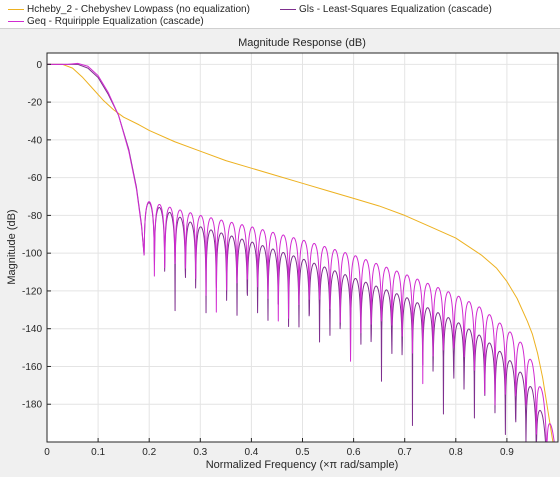 Image resolution: width=560 pixels, height=477 pixels. Describe the element at coordinates (32, 367) in the screenshot. I see `y-tick-label: -160` at that location.